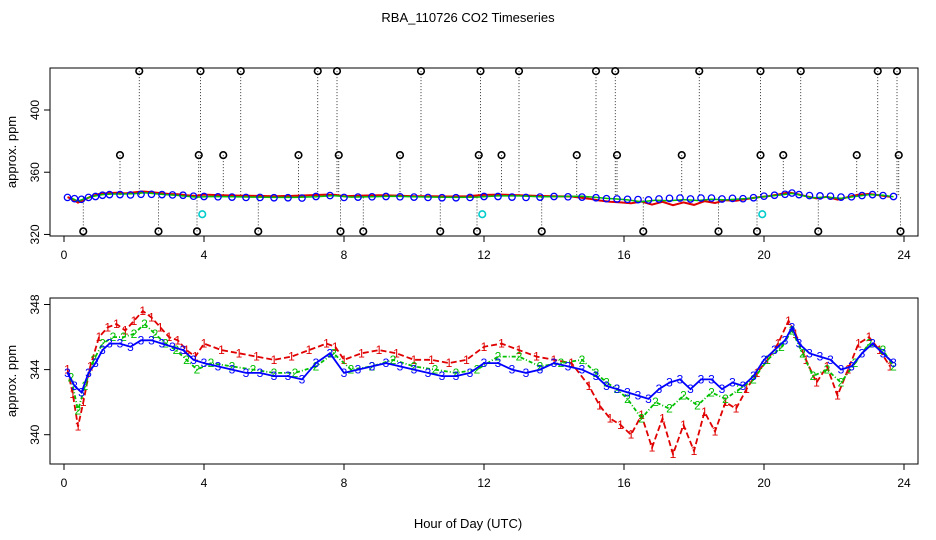 This screenshot has width=936, height=540. Describe the element at coordinates (904, 483) in the screenshot. I see `bottom-x-tick-label: 24` at that location.